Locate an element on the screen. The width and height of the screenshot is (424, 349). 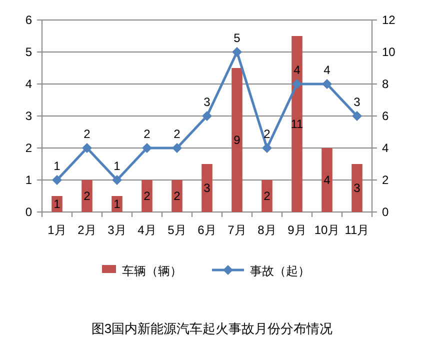
y2-tick-label: 2 is located at coordinates (385, 180).